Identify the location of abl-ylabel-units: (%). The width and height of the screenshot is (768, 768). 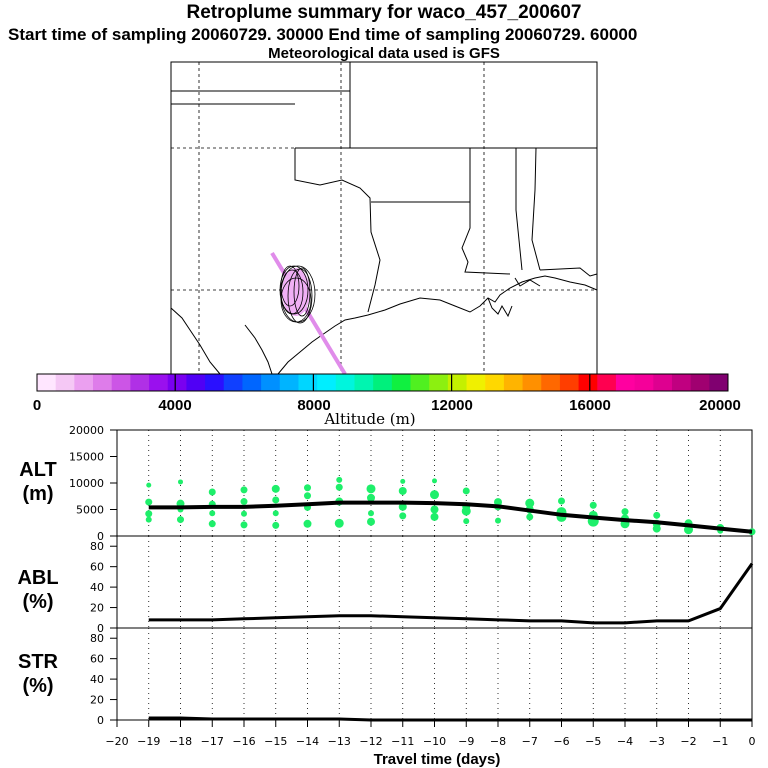
(37, 602).